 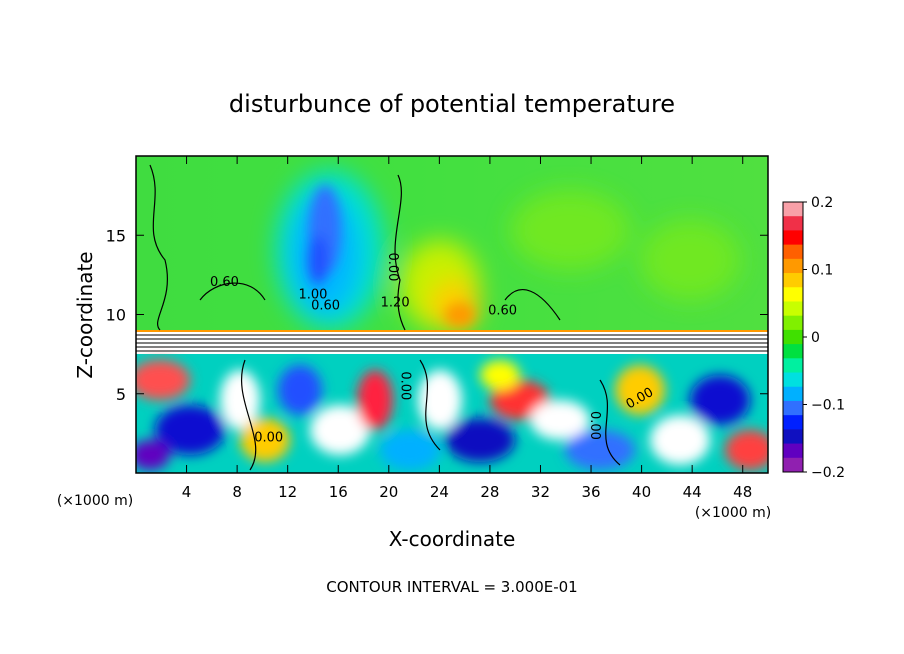 I want to click on x-tick-label: 24, so click(x=439, y=492).